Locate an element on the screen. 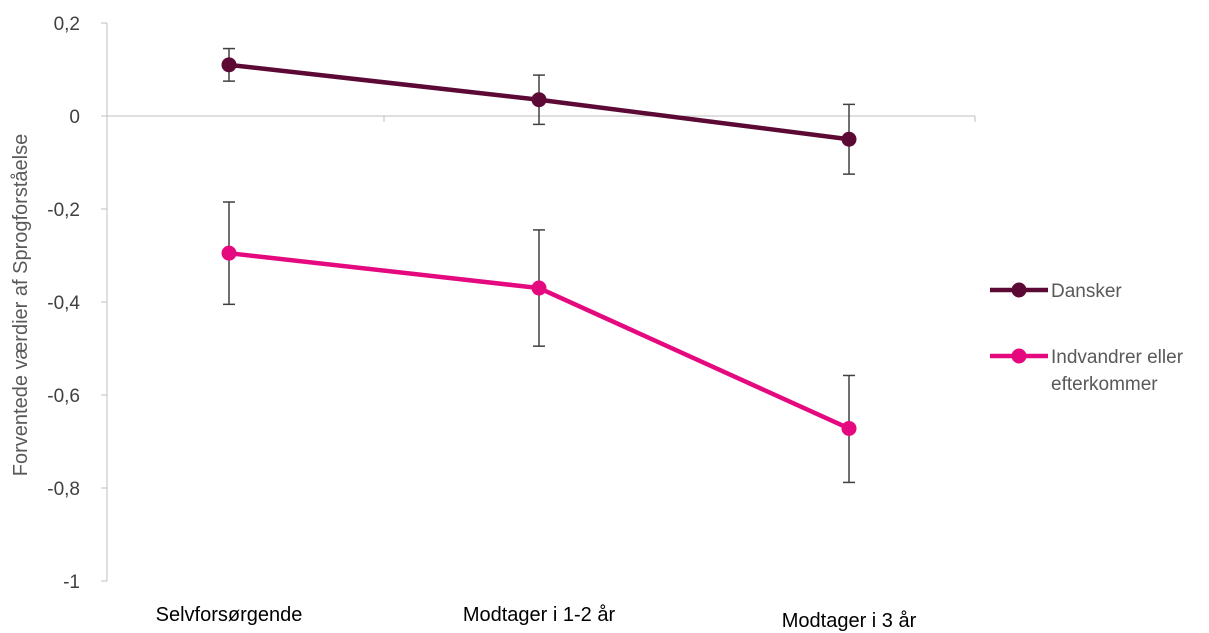 Image resolution: width=1209 pixels, height=633 pixels. y-tick-label: -1 is located at coordinates (71, 582).